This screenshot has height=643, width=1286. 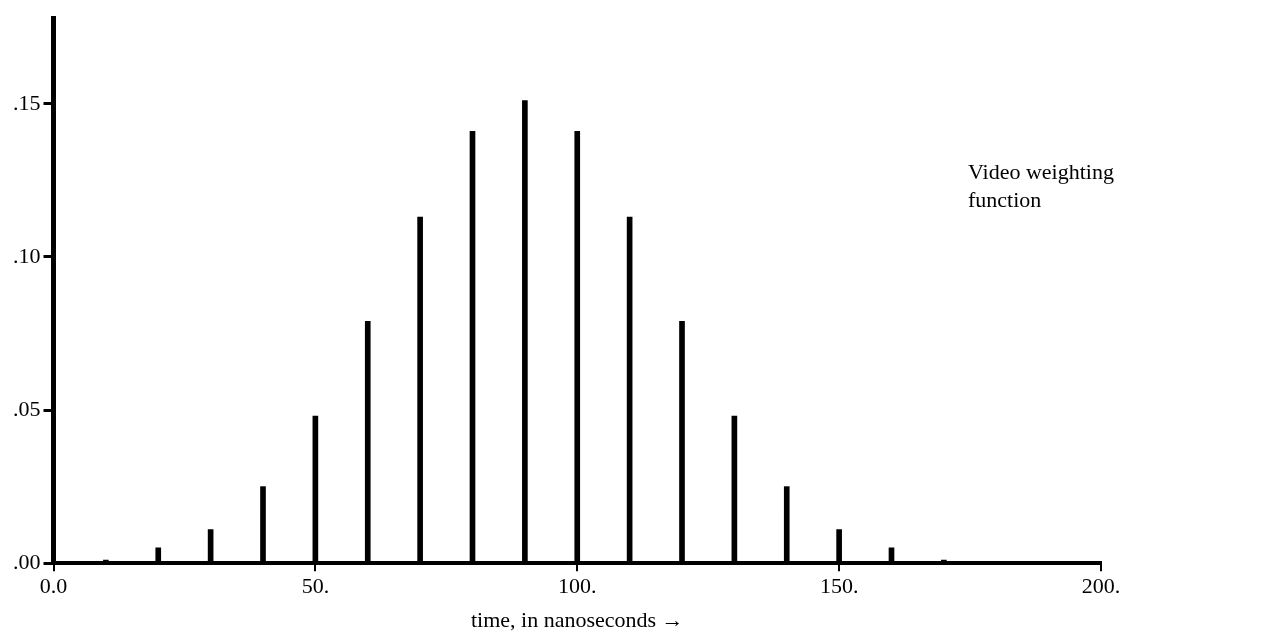 I want to click on y-tick-label: .05, so click(x=27, y=408).